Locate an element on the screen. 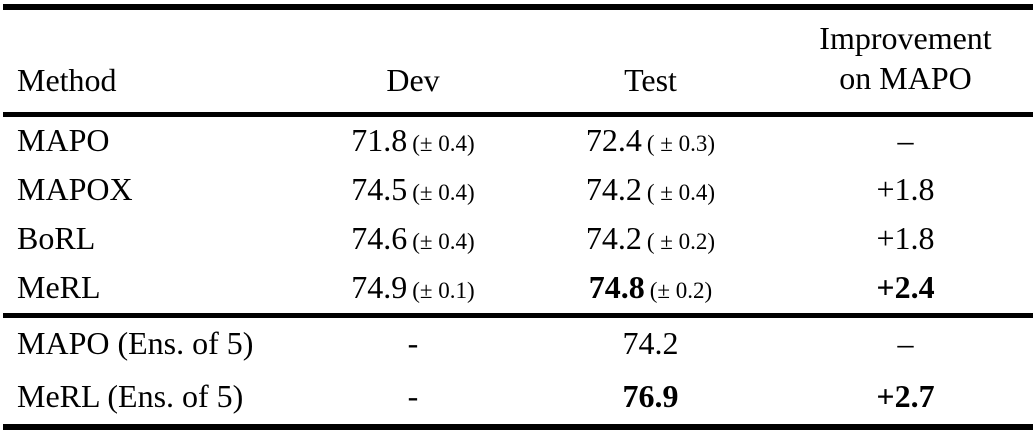 The image size is (1036, 447). table-row-merl: MeRL 74.9 (± 0.1) 74.8 (± 0.2) +2.4 is located at coordinates (518, 290).